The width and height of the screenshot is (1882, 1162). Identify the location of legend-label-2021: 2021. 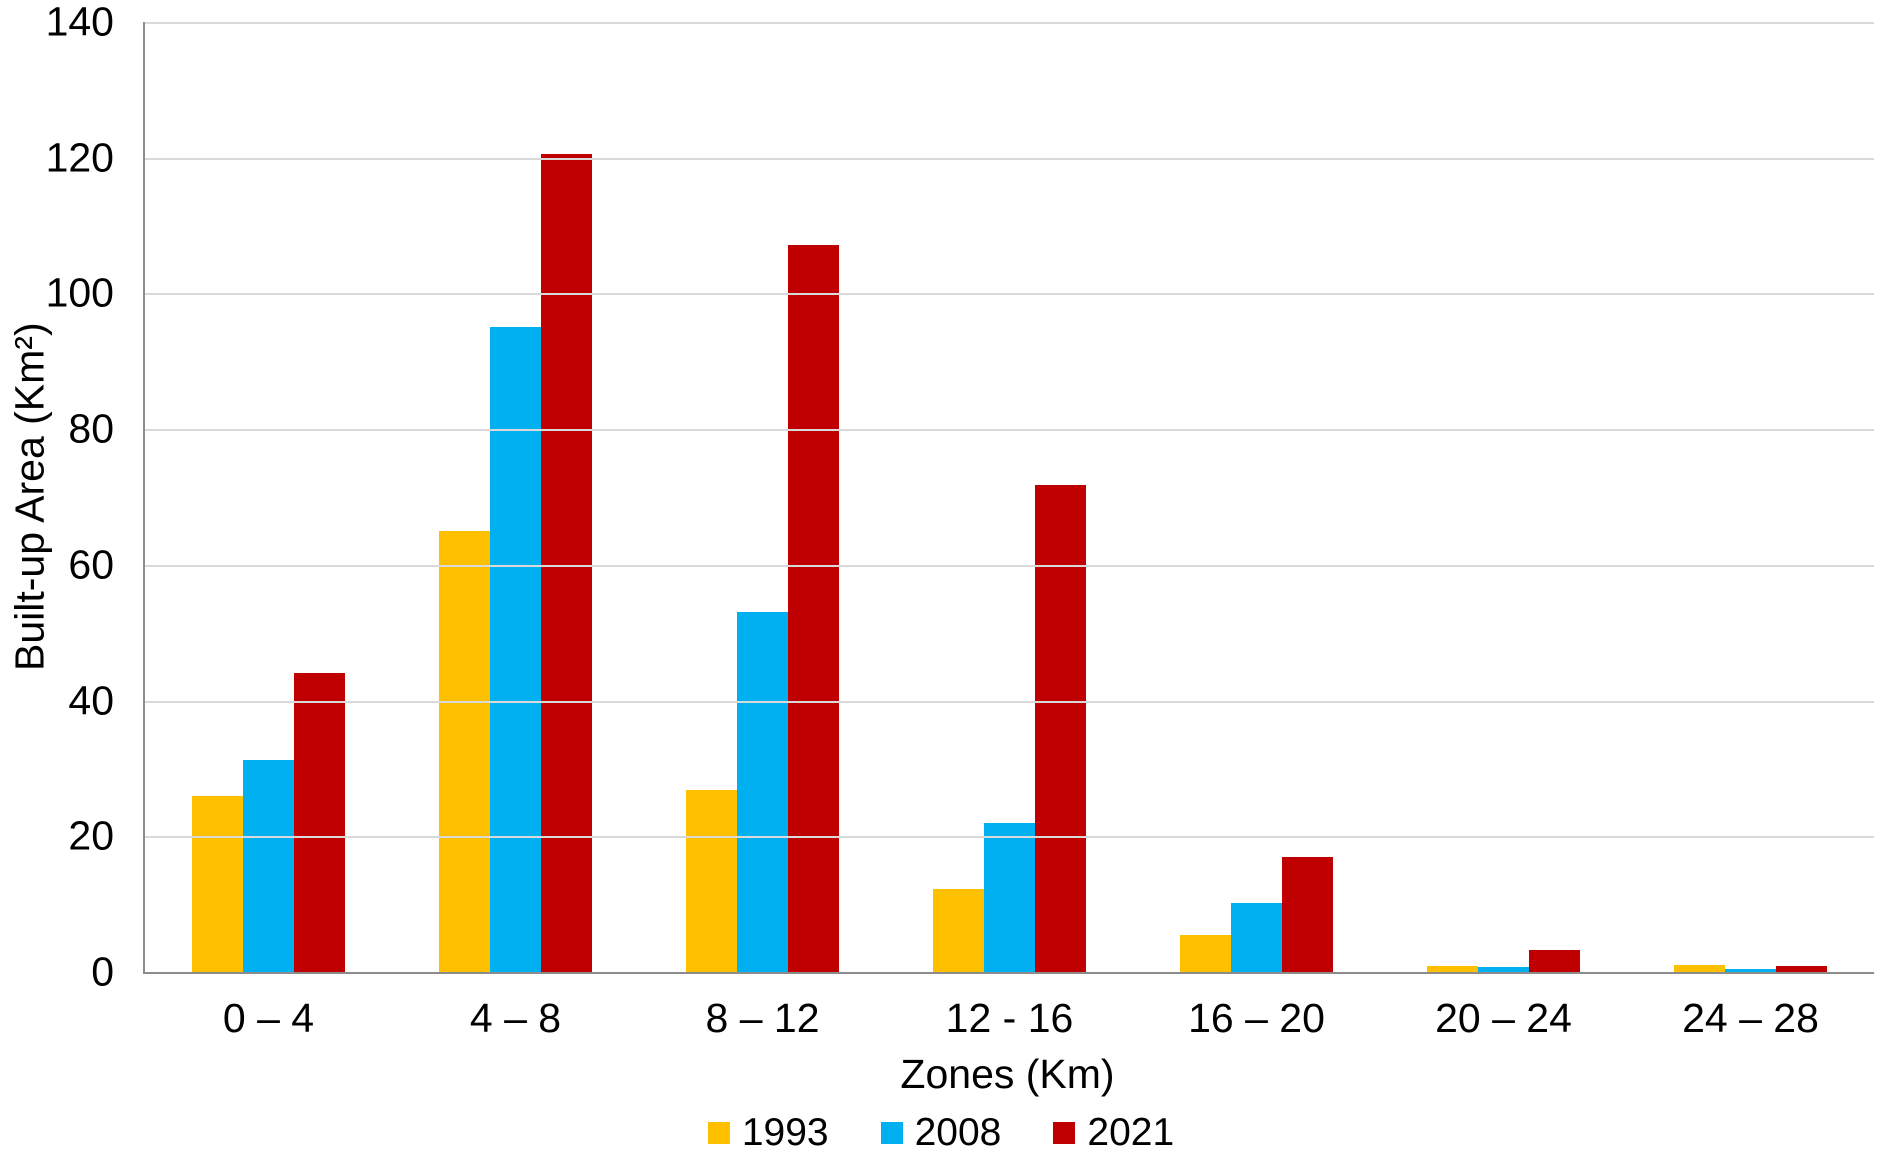
(1131, 1132).